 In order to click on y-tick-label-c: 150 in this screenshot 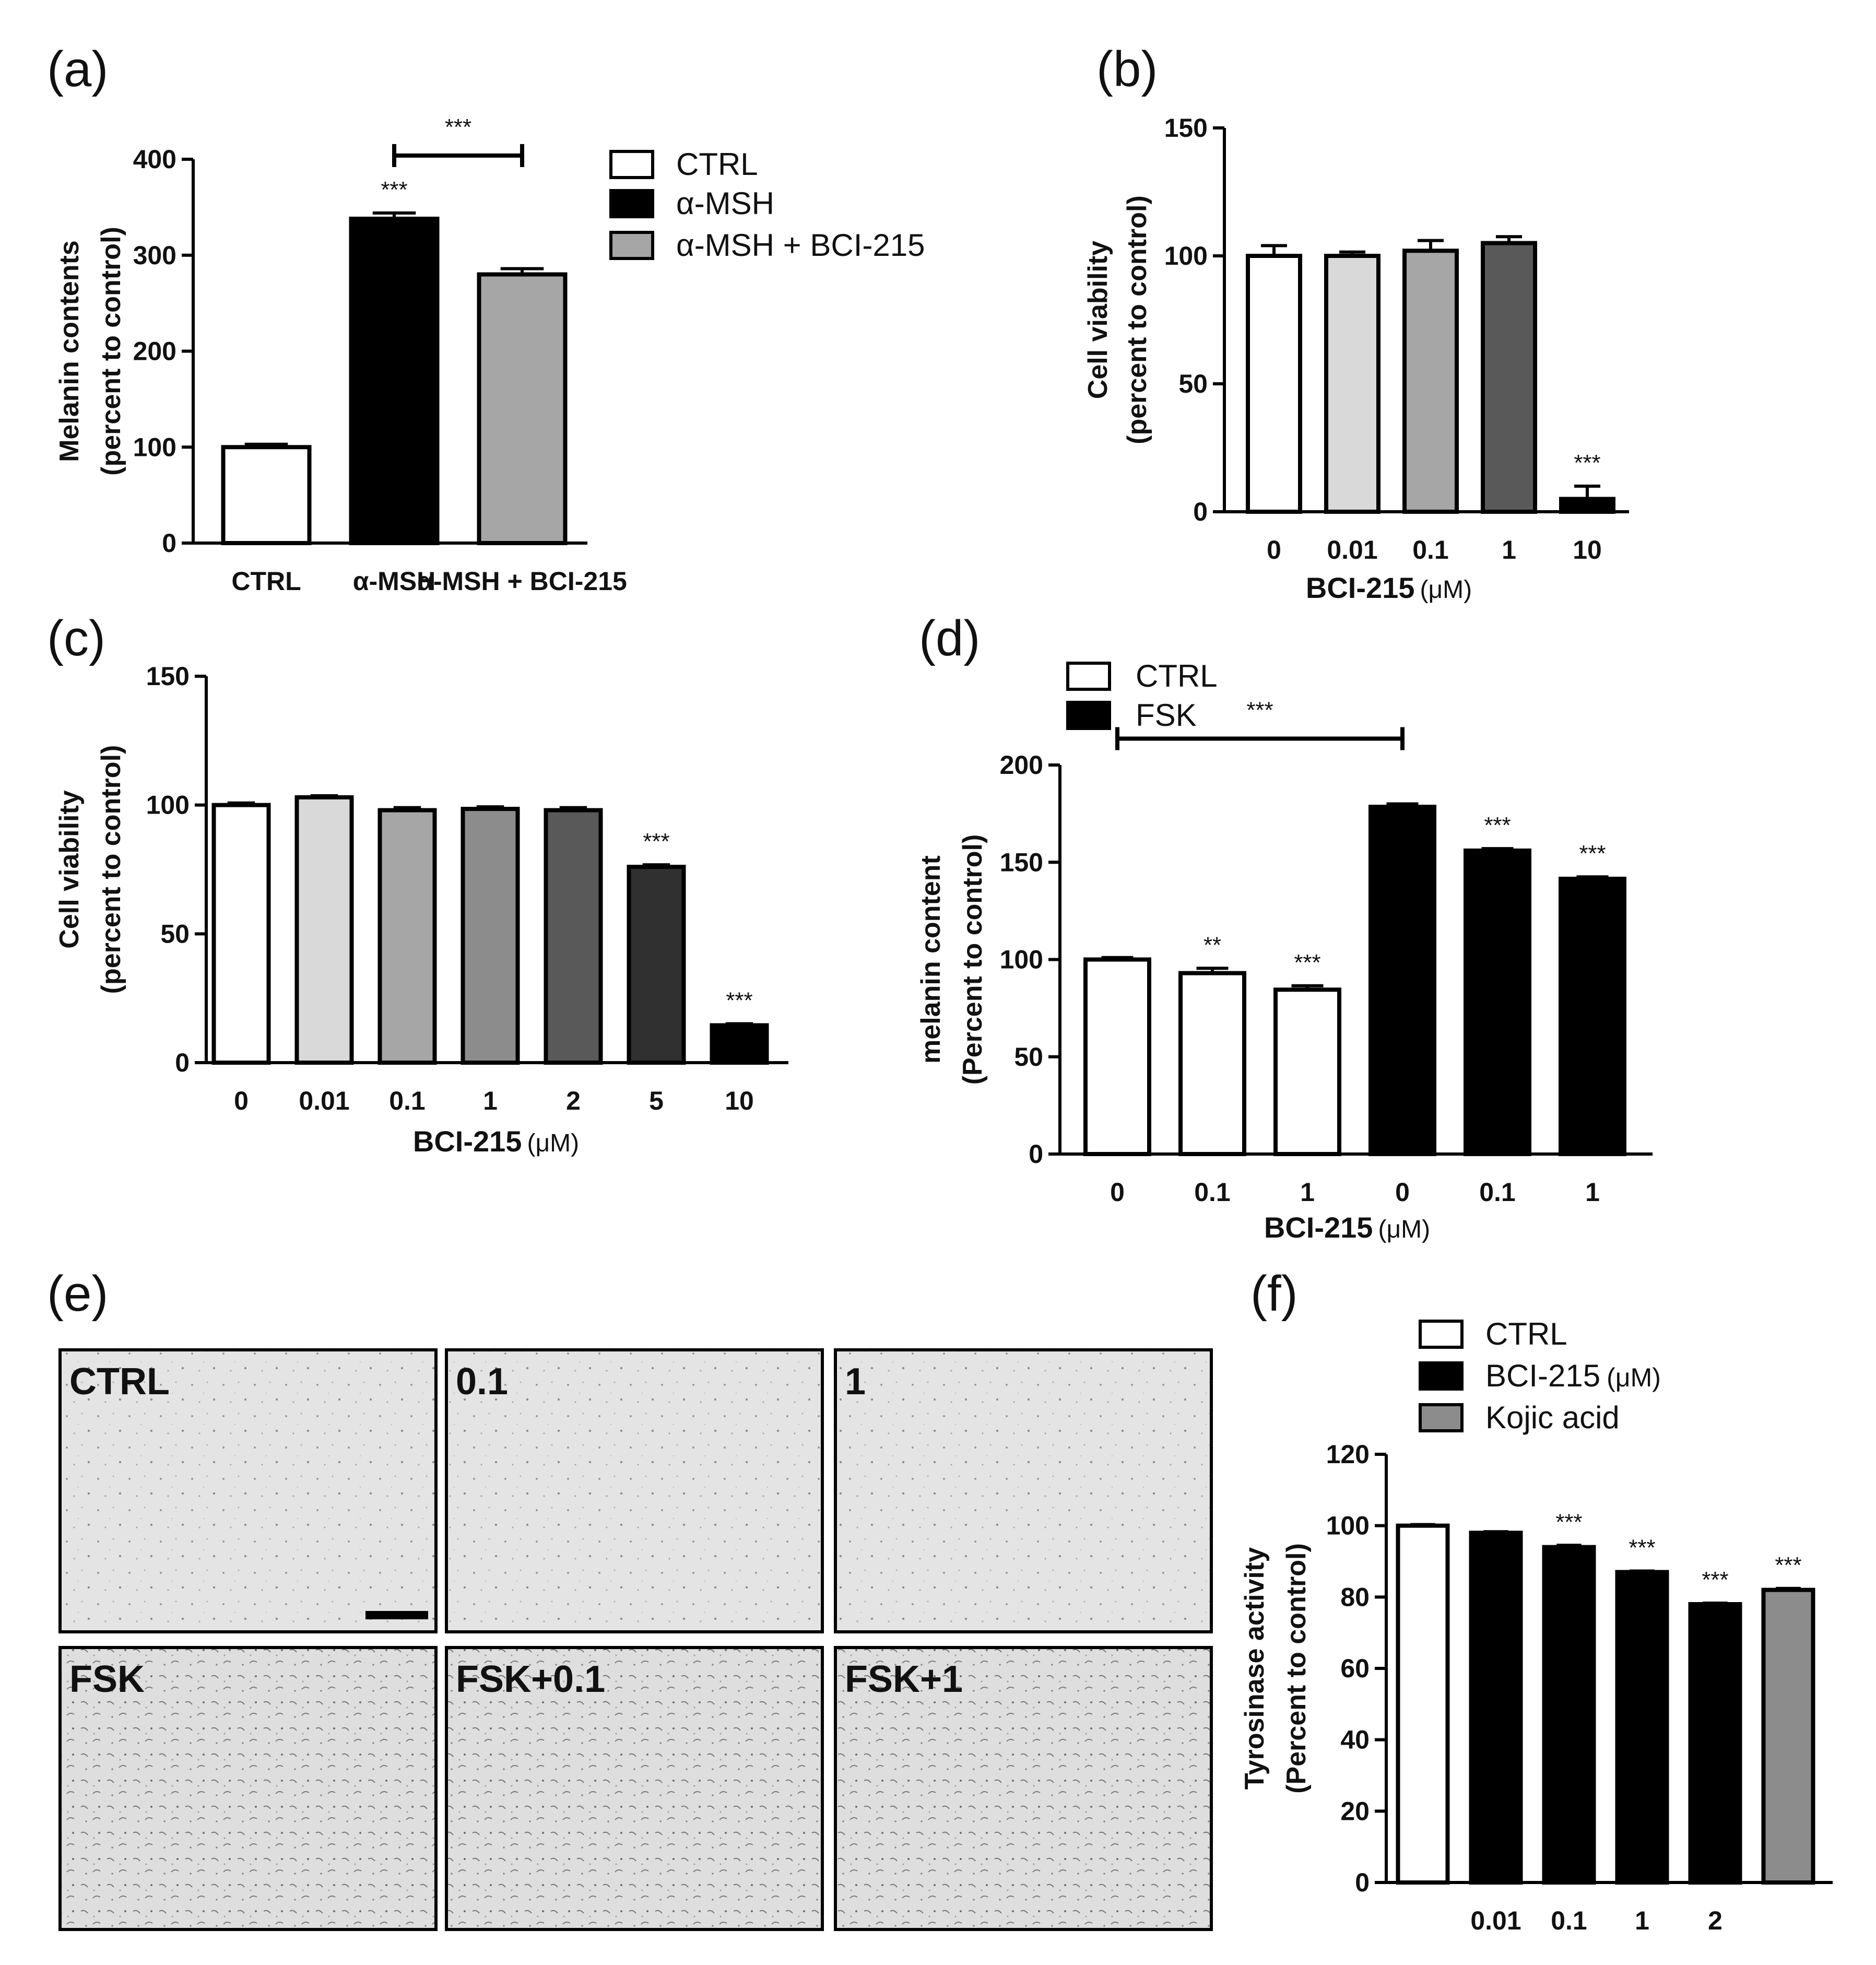, I will do `click(168, 677)`.